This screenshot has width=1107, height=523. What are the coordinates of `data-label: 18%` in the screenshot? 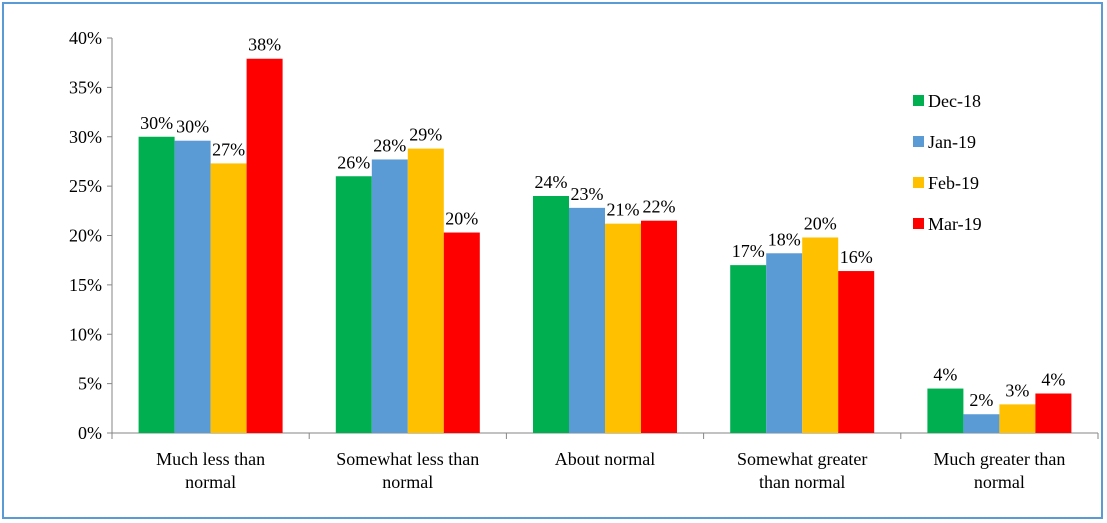 It's located at (784, 239).